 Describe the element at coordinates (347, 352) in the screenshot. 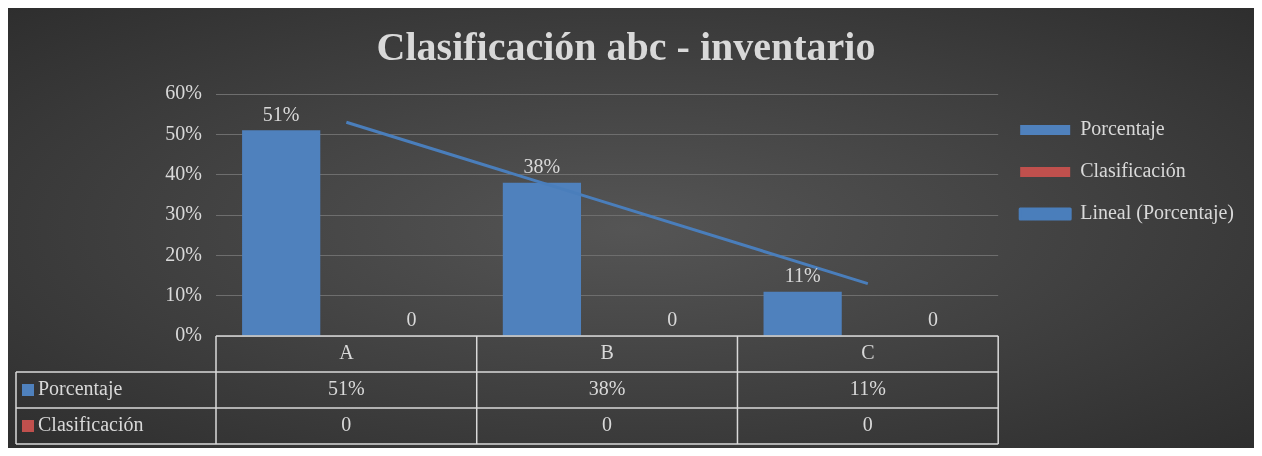

I see `x-tick-label: A` at that location.